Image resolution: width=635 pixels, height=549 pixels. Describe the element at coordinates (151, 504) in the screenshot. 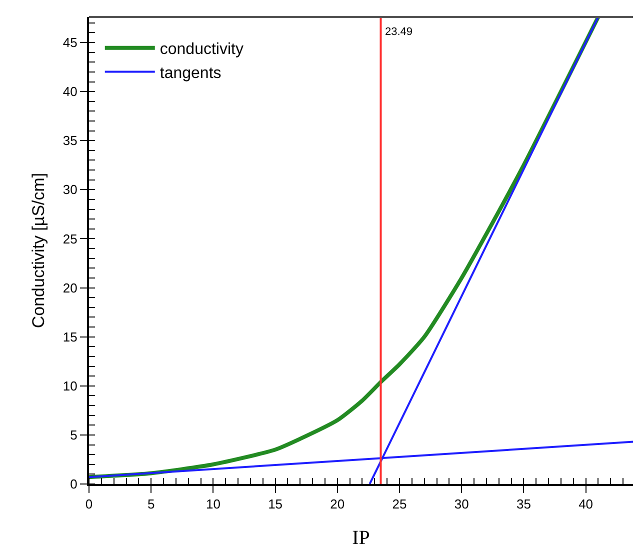

I see `x-tick-label: 5` at that location.